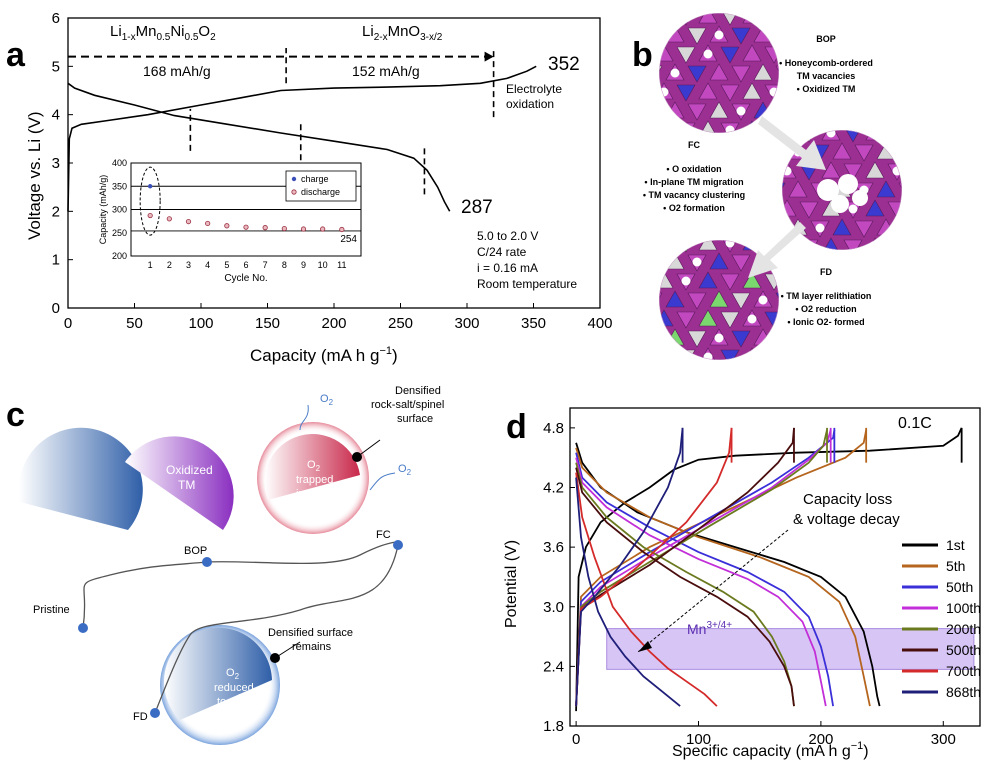 The height and width of the screenshot is (766, 1008). What do you see at coordinates (287, 650) in the screenshot?
I see `fd-surface-leader` at bounding box center [287, 650].